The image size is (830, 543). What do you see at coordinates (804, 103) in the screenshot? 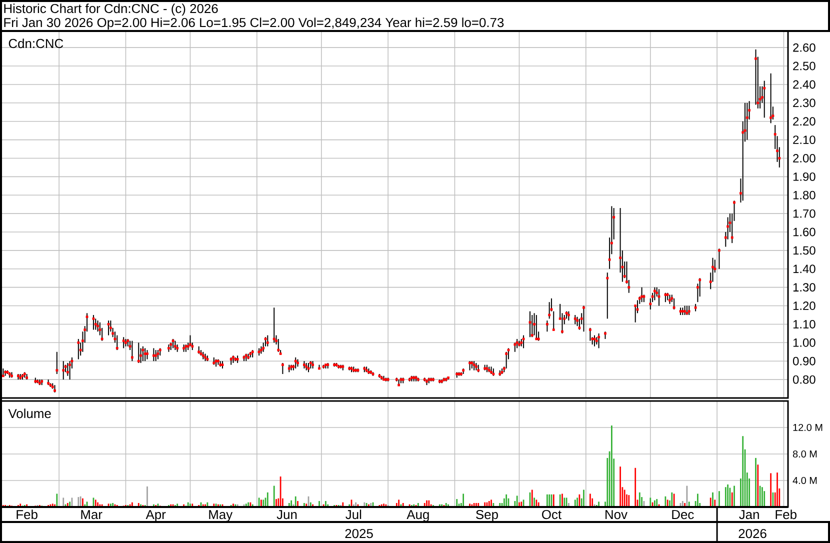
I see `y-tick-label: 2.30` at bounding box center [804, 103].